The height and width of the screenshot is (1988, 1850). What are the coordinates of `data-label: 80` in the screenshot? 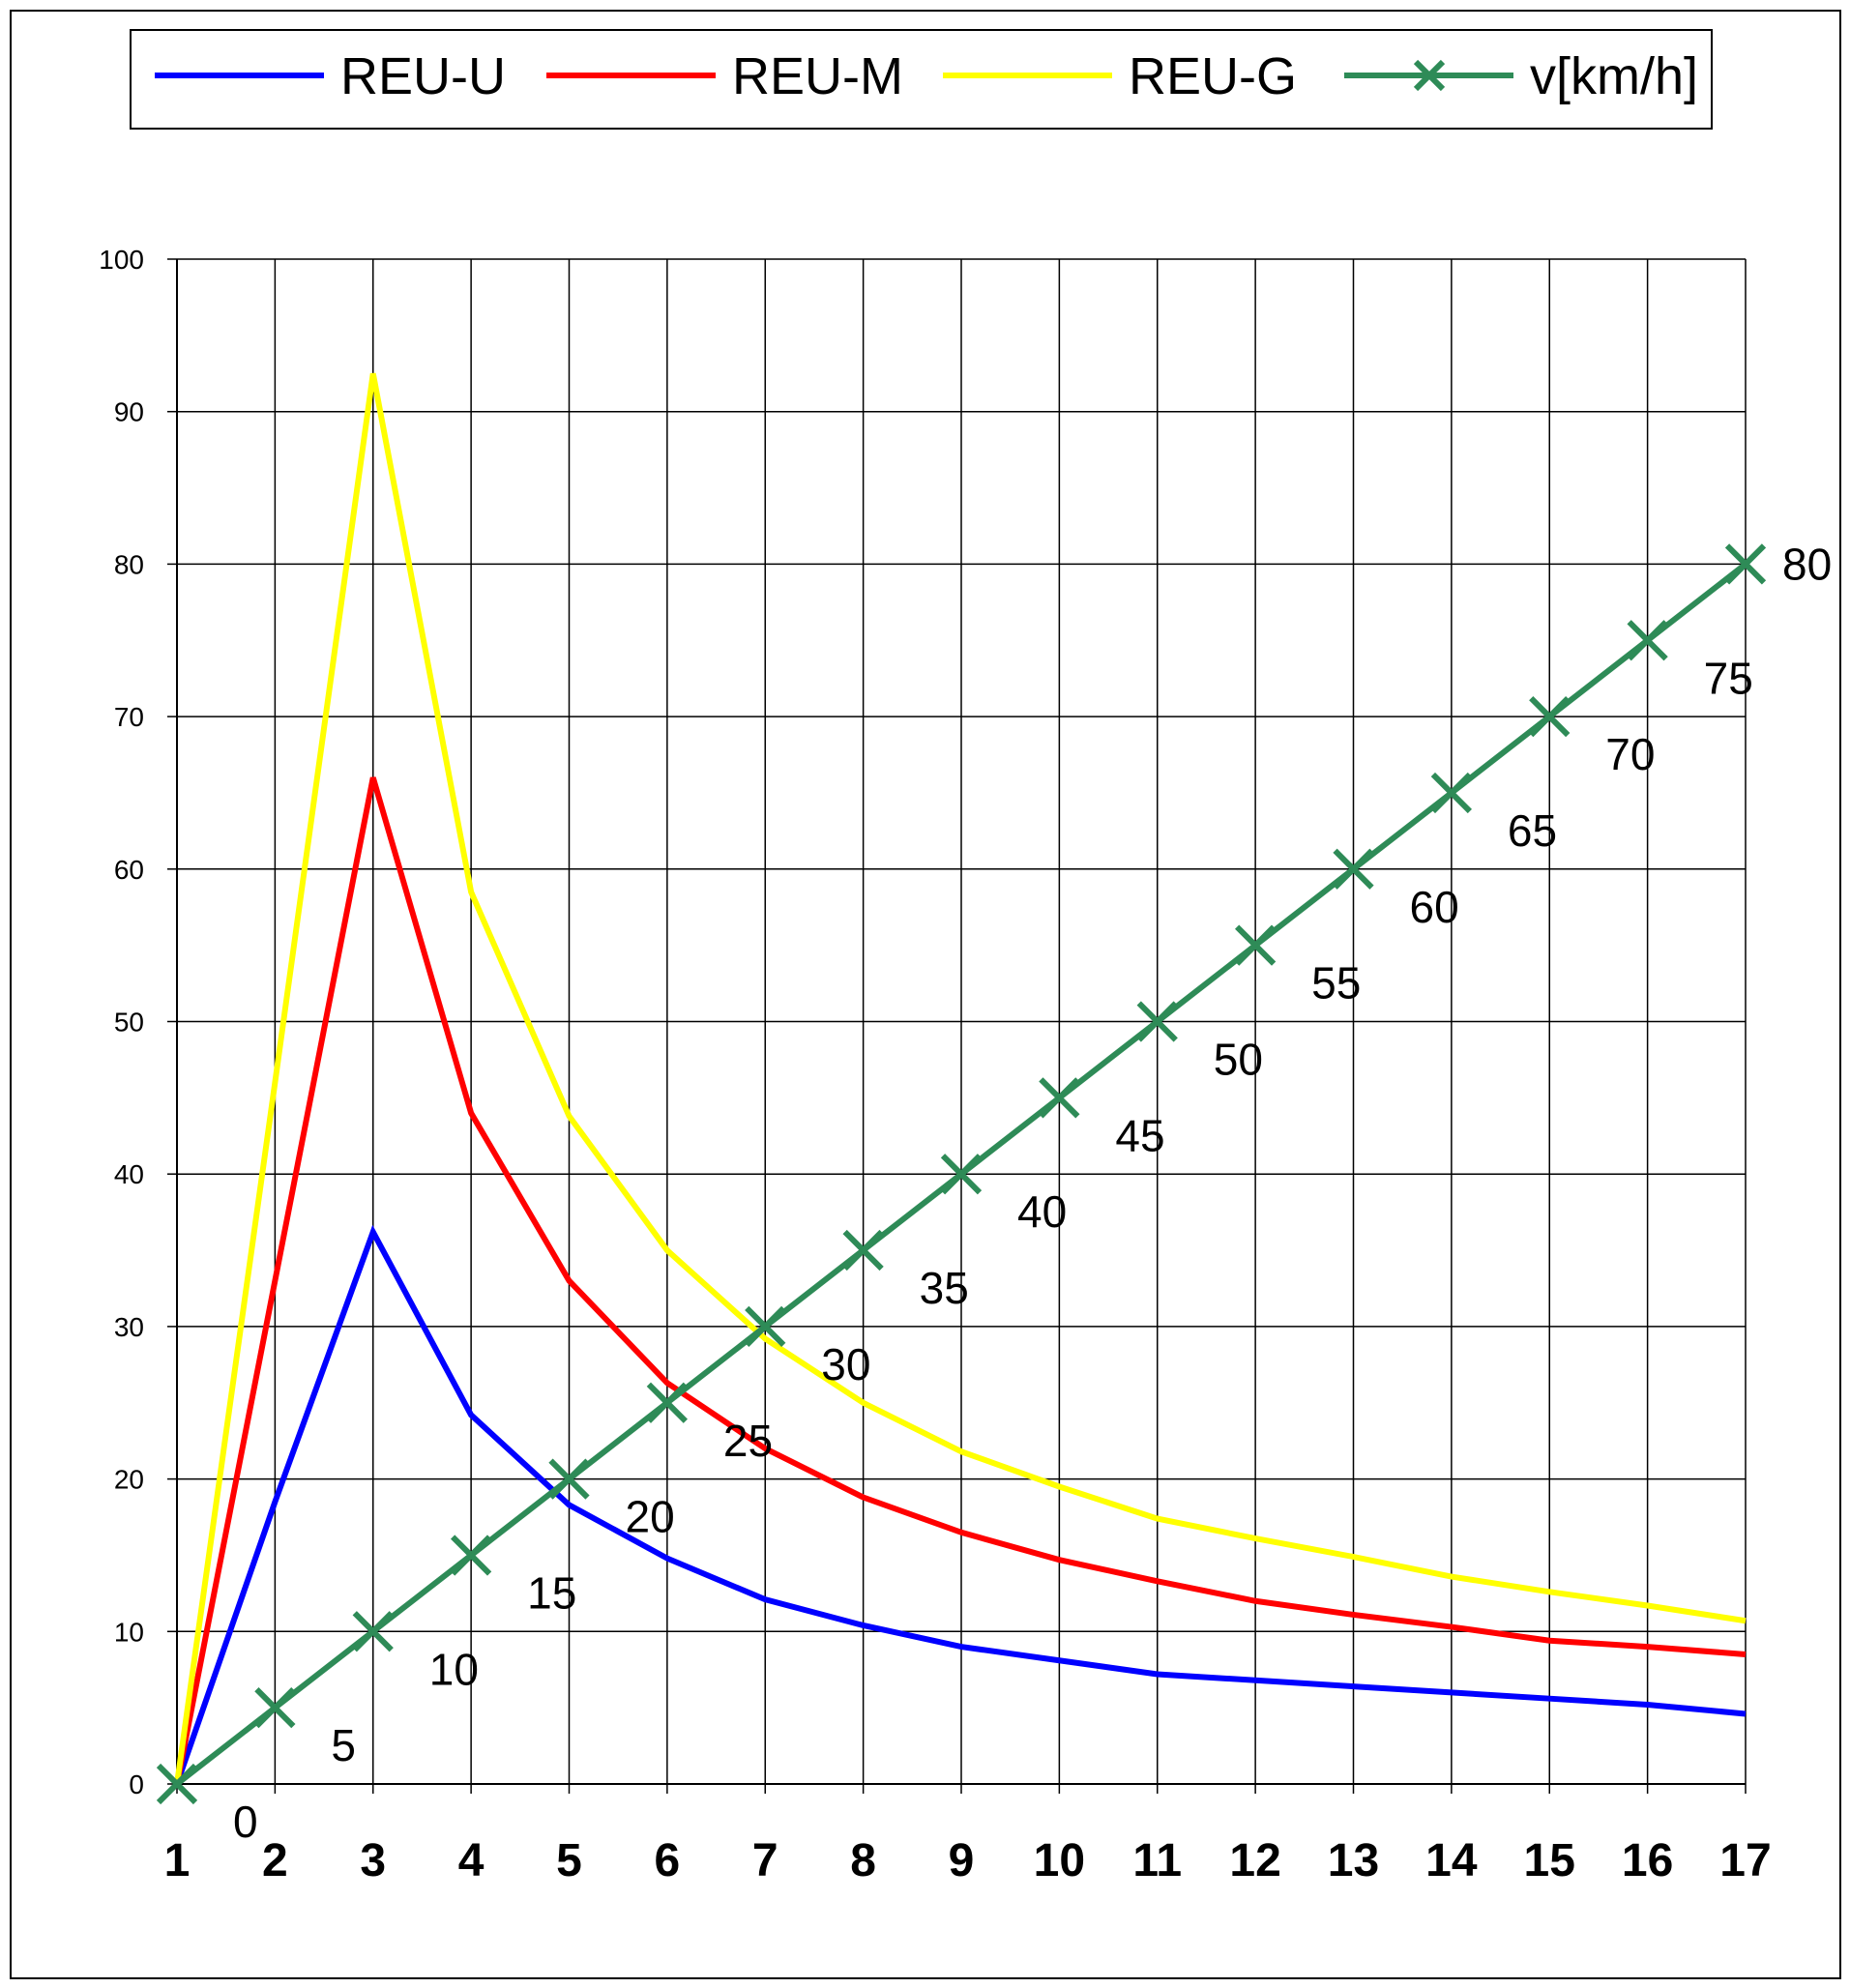 It's located at (1807, 564).